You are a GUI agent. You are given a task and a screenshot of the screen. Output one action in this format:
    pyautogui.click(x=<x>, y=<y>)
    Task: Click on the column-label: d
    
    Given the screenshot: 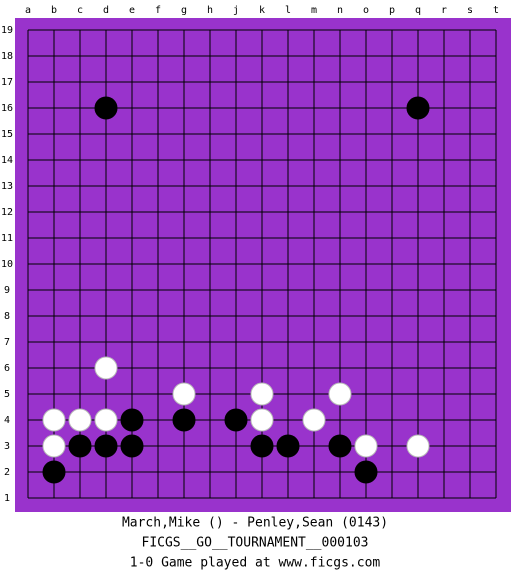 What is the action you would take?
    pyautogui.click(x=106, y=10)
    